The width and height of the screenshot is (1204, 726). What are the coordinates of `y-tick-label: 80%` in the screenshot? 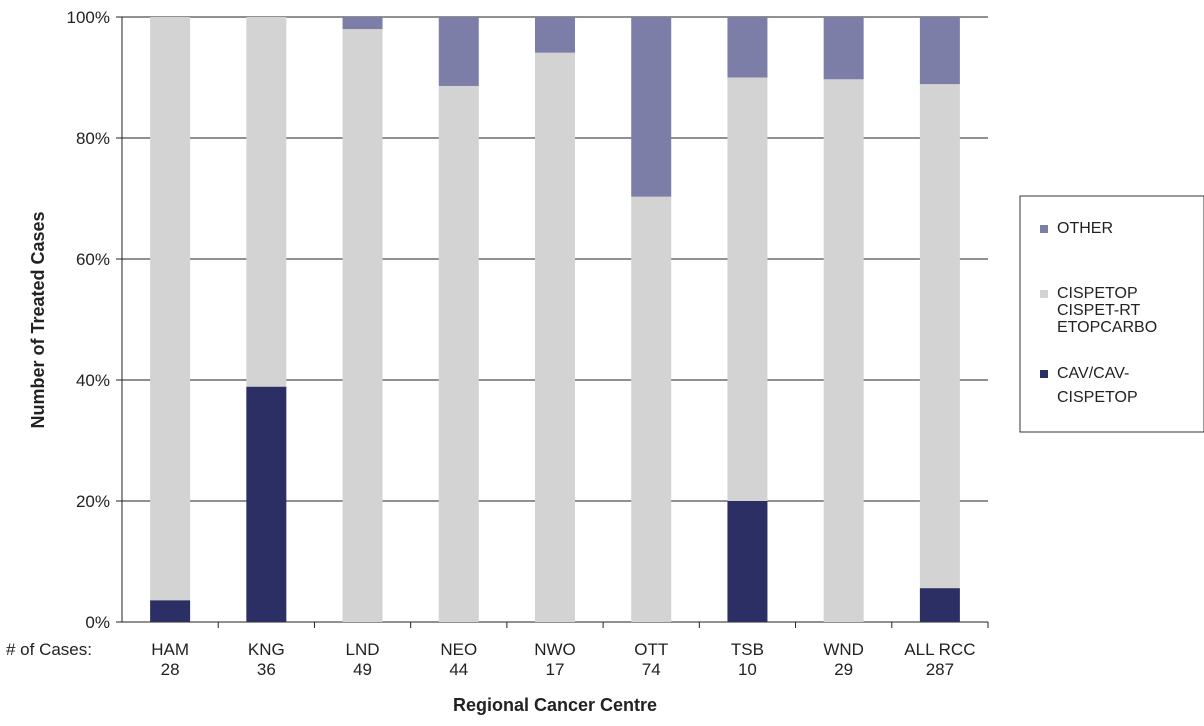 It's located at (93, 138).